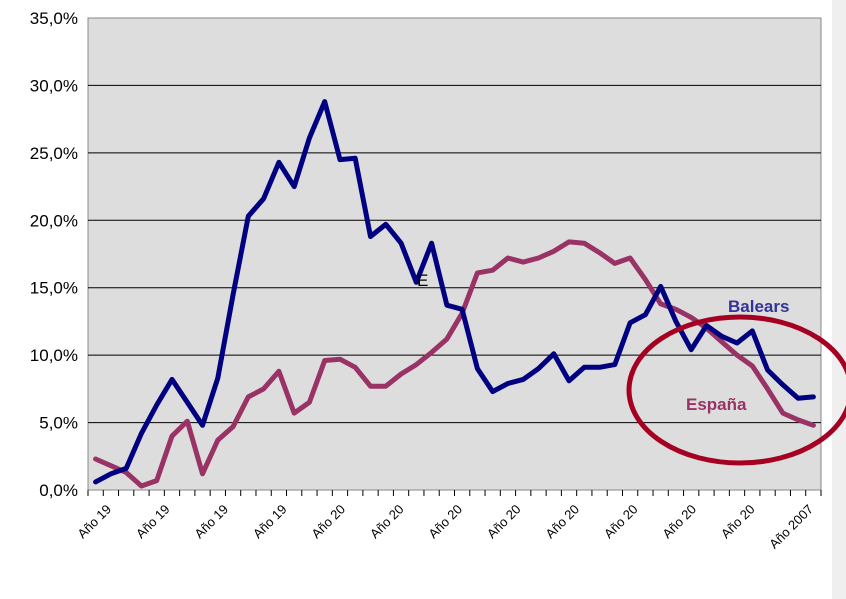 This screenshot has height=599, width=846. Describe the element at coordinates (54, 85) in the screenshot. I see `y-tick-label: 30,0%` at that location.